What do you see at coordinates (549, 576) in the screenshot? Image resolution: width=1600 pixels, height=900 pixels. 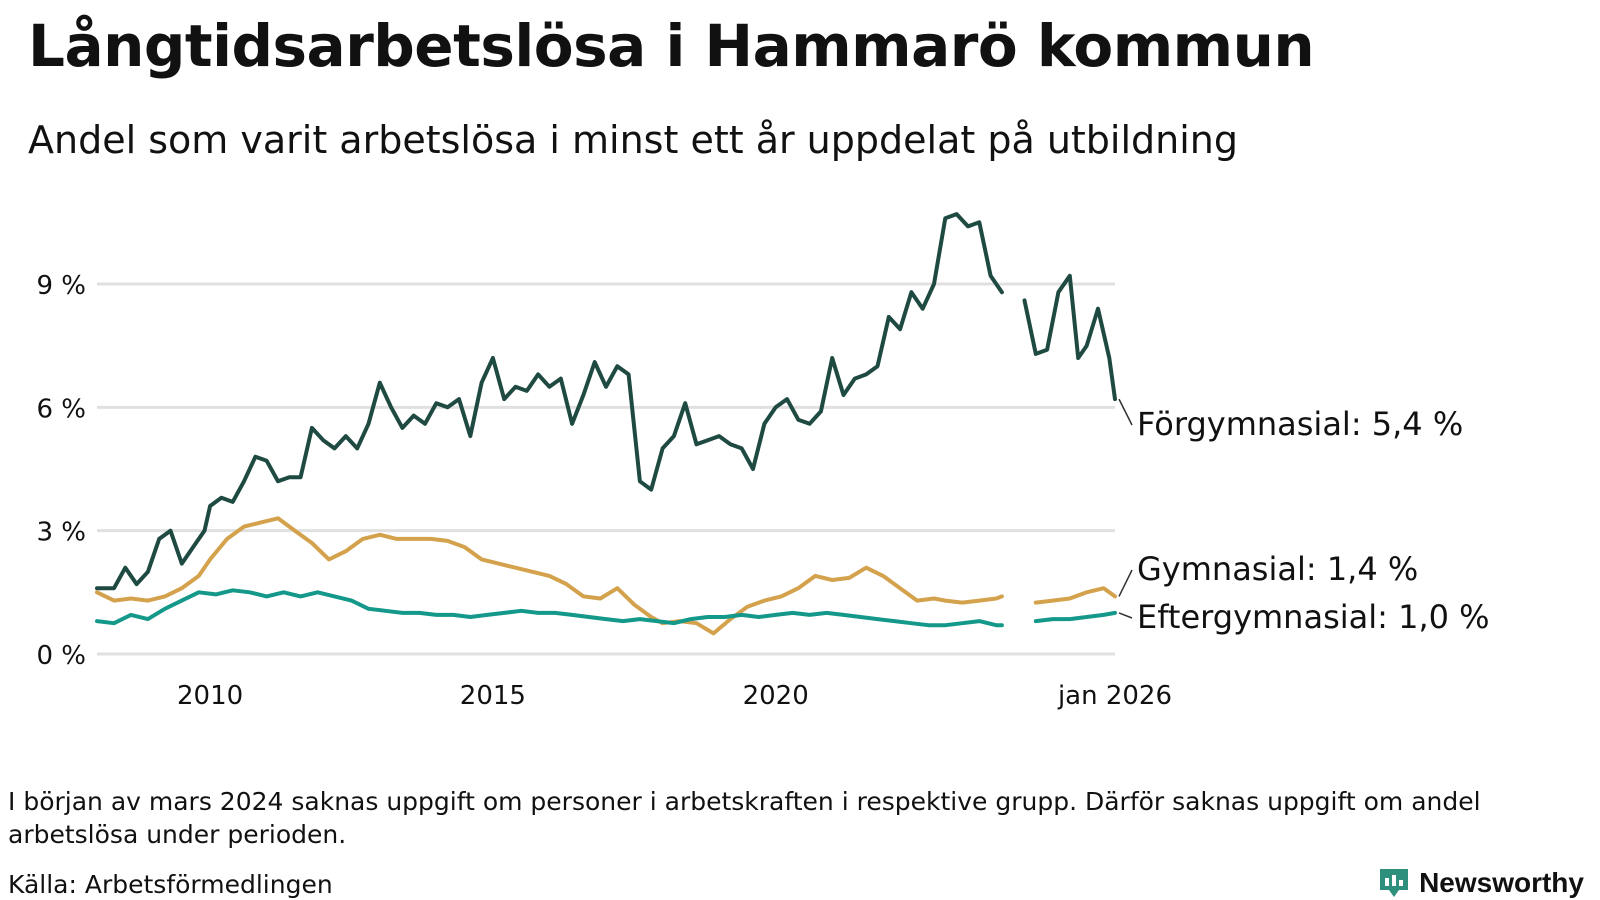 I see `series-line-gymnasial-before-gap` at bounding box center [549, 576].